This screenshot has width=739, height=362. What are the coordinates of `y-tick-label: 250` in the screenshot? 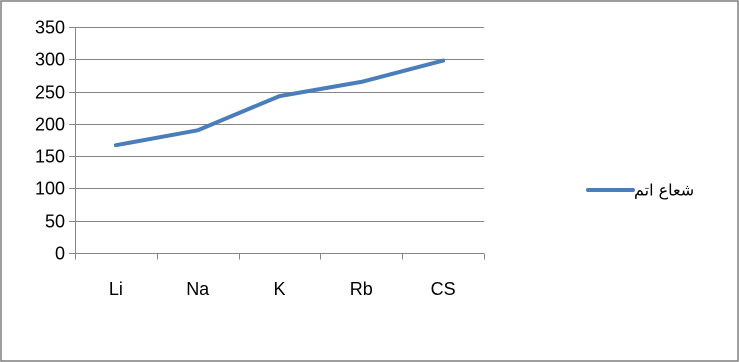 It's located at (50, 93).